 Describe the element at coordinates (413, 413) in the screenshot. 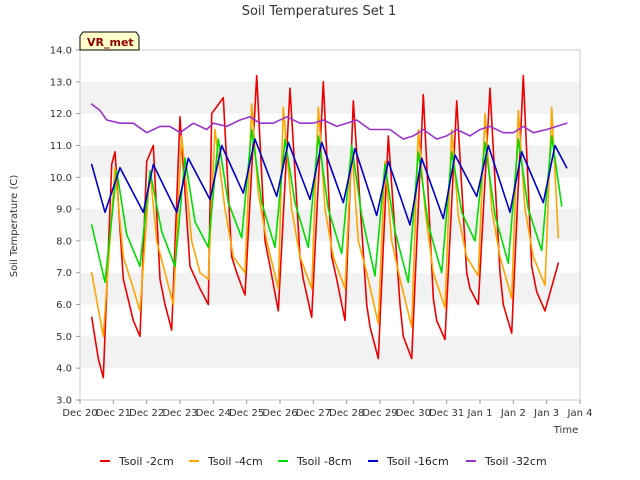

I see `x-tick-label: Dec 30` at that location.